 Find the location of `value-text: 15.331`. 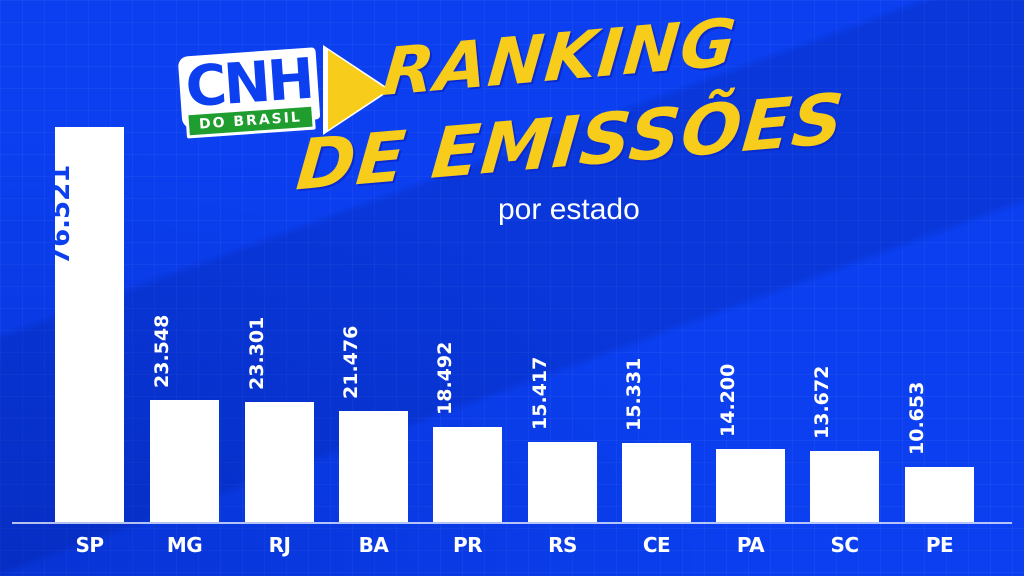

value-text: 15.331 is located at coordinates (634, 394).